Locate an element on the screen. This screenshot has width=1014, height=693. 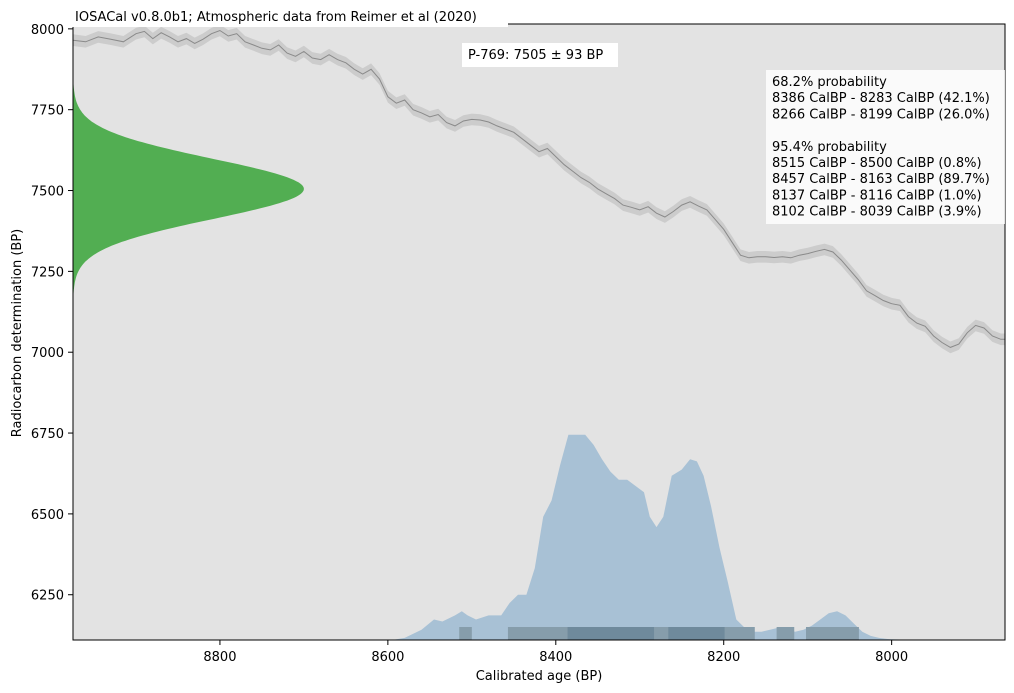
y-axis-ticks: 6250 6500 6750 7000 7250 7500 7750 8000 is located at coordinates (52, 313).